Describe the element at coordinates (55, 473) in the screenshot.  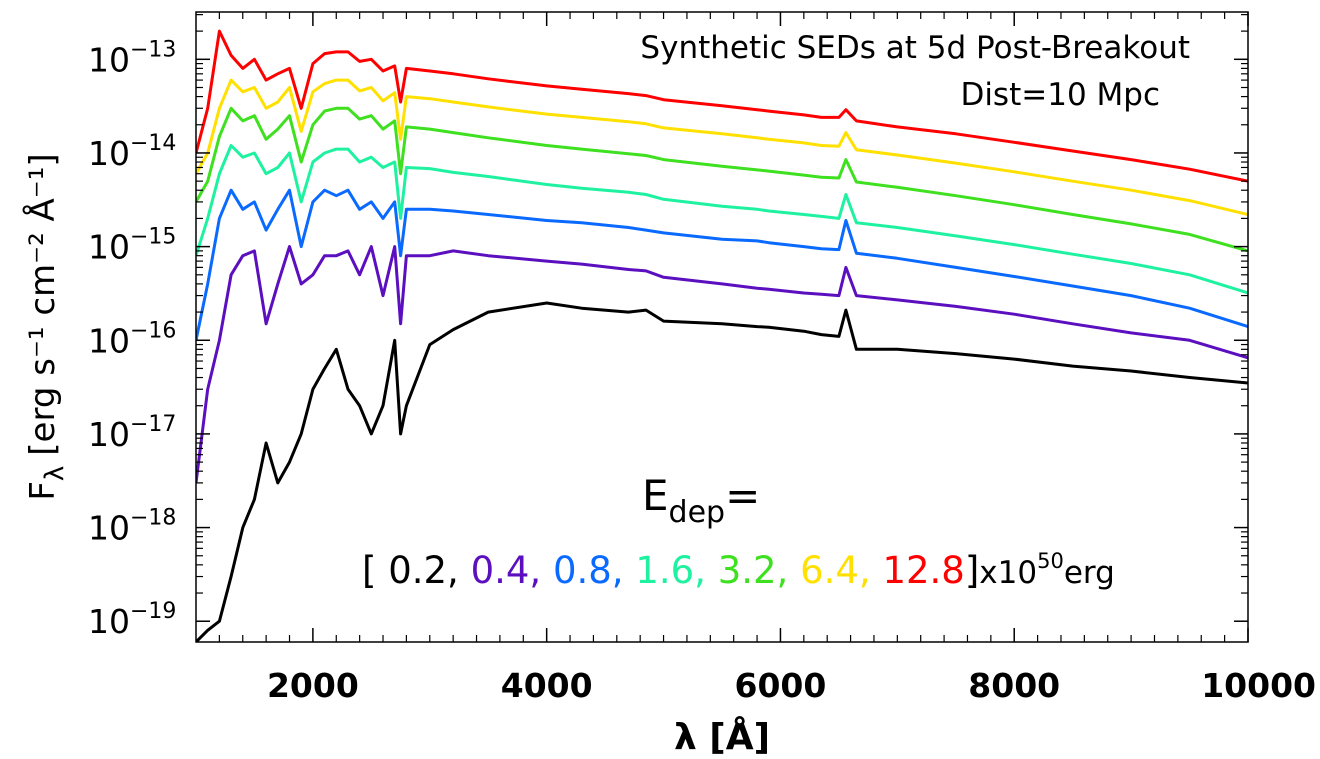
I see `y-axis-label-sub: λ` at that location.